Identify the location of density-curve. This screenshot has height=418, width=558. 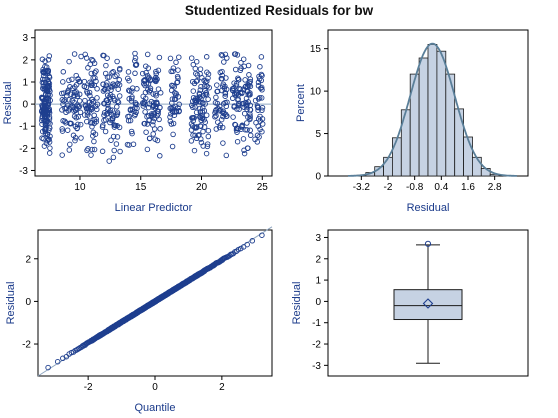
(432, 109).